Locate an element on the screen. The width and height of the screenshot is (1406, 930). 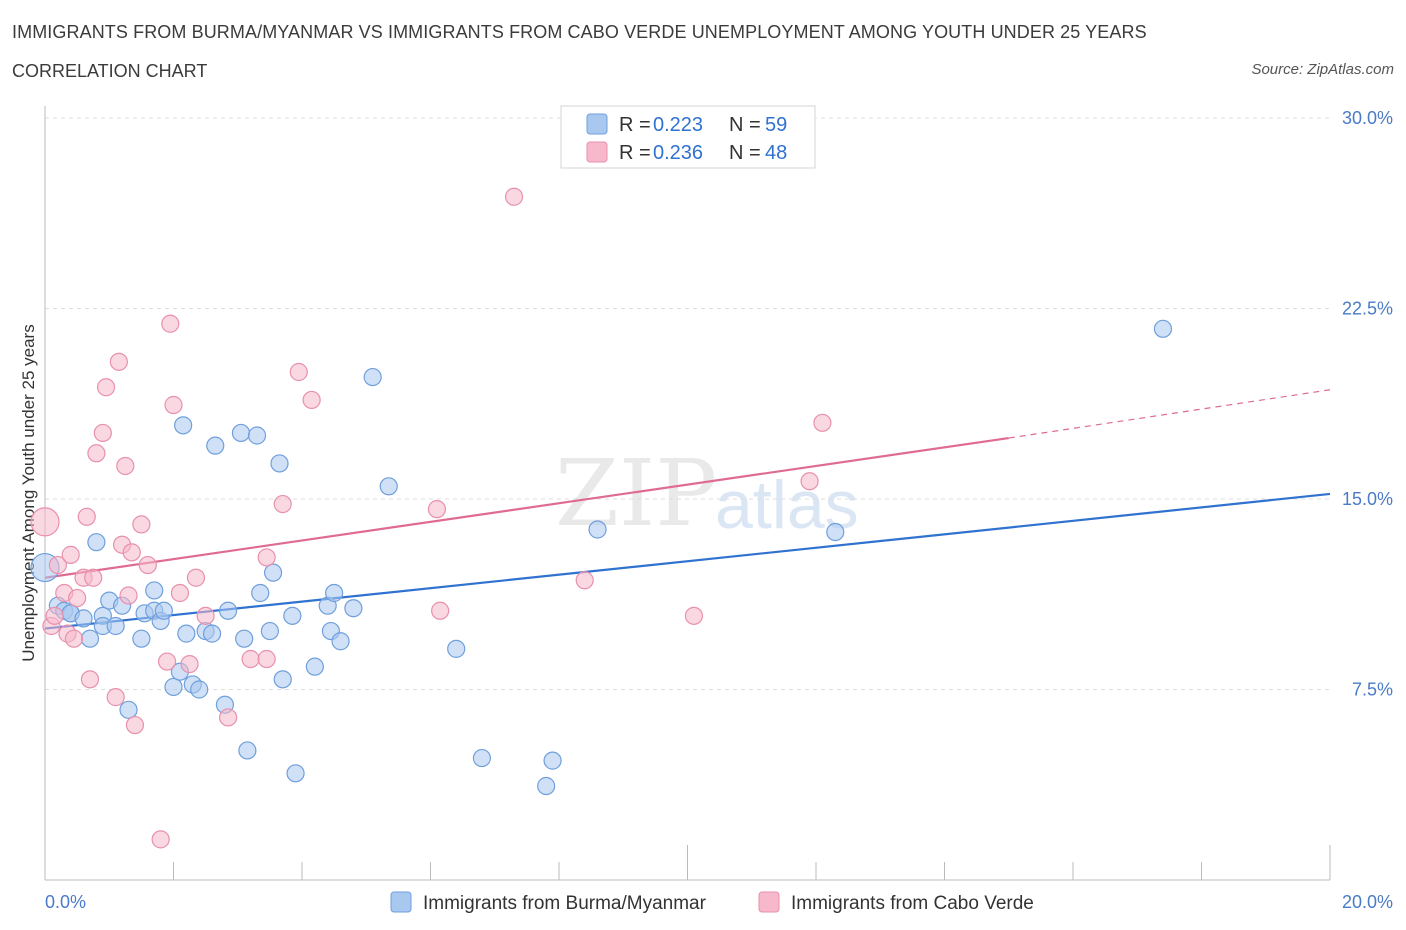
legend-n-label-blue: N = is located at coordinates (745, 125).